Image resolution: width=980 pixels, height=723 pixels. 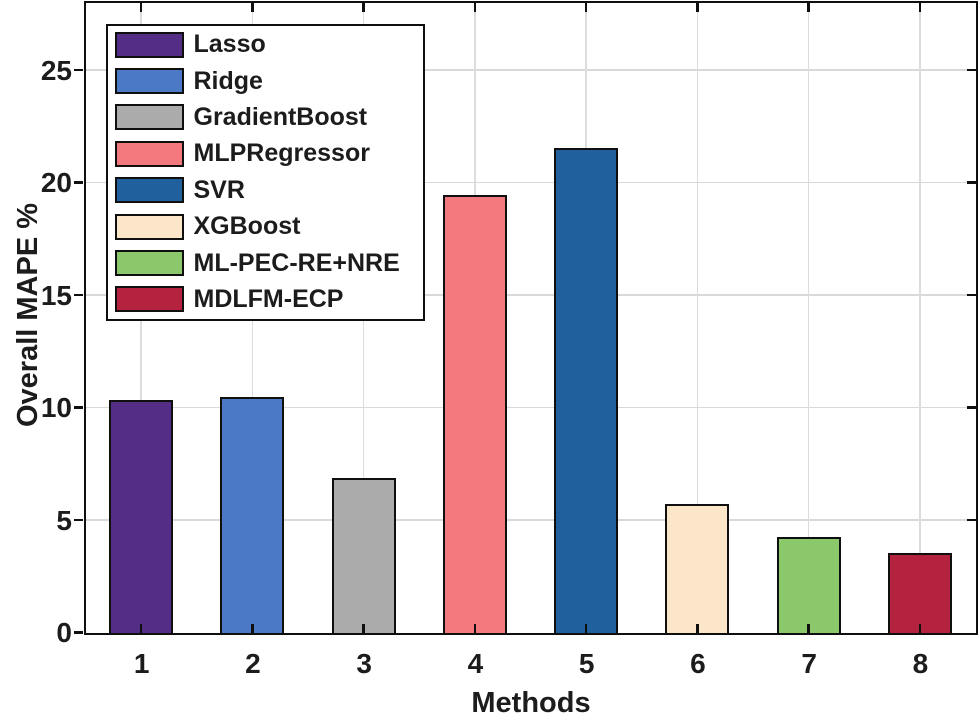 What do you see at coordinates (364, 663) in the screenshot?
I see `x-tick-label: 3` at bounding box center [364, 663].